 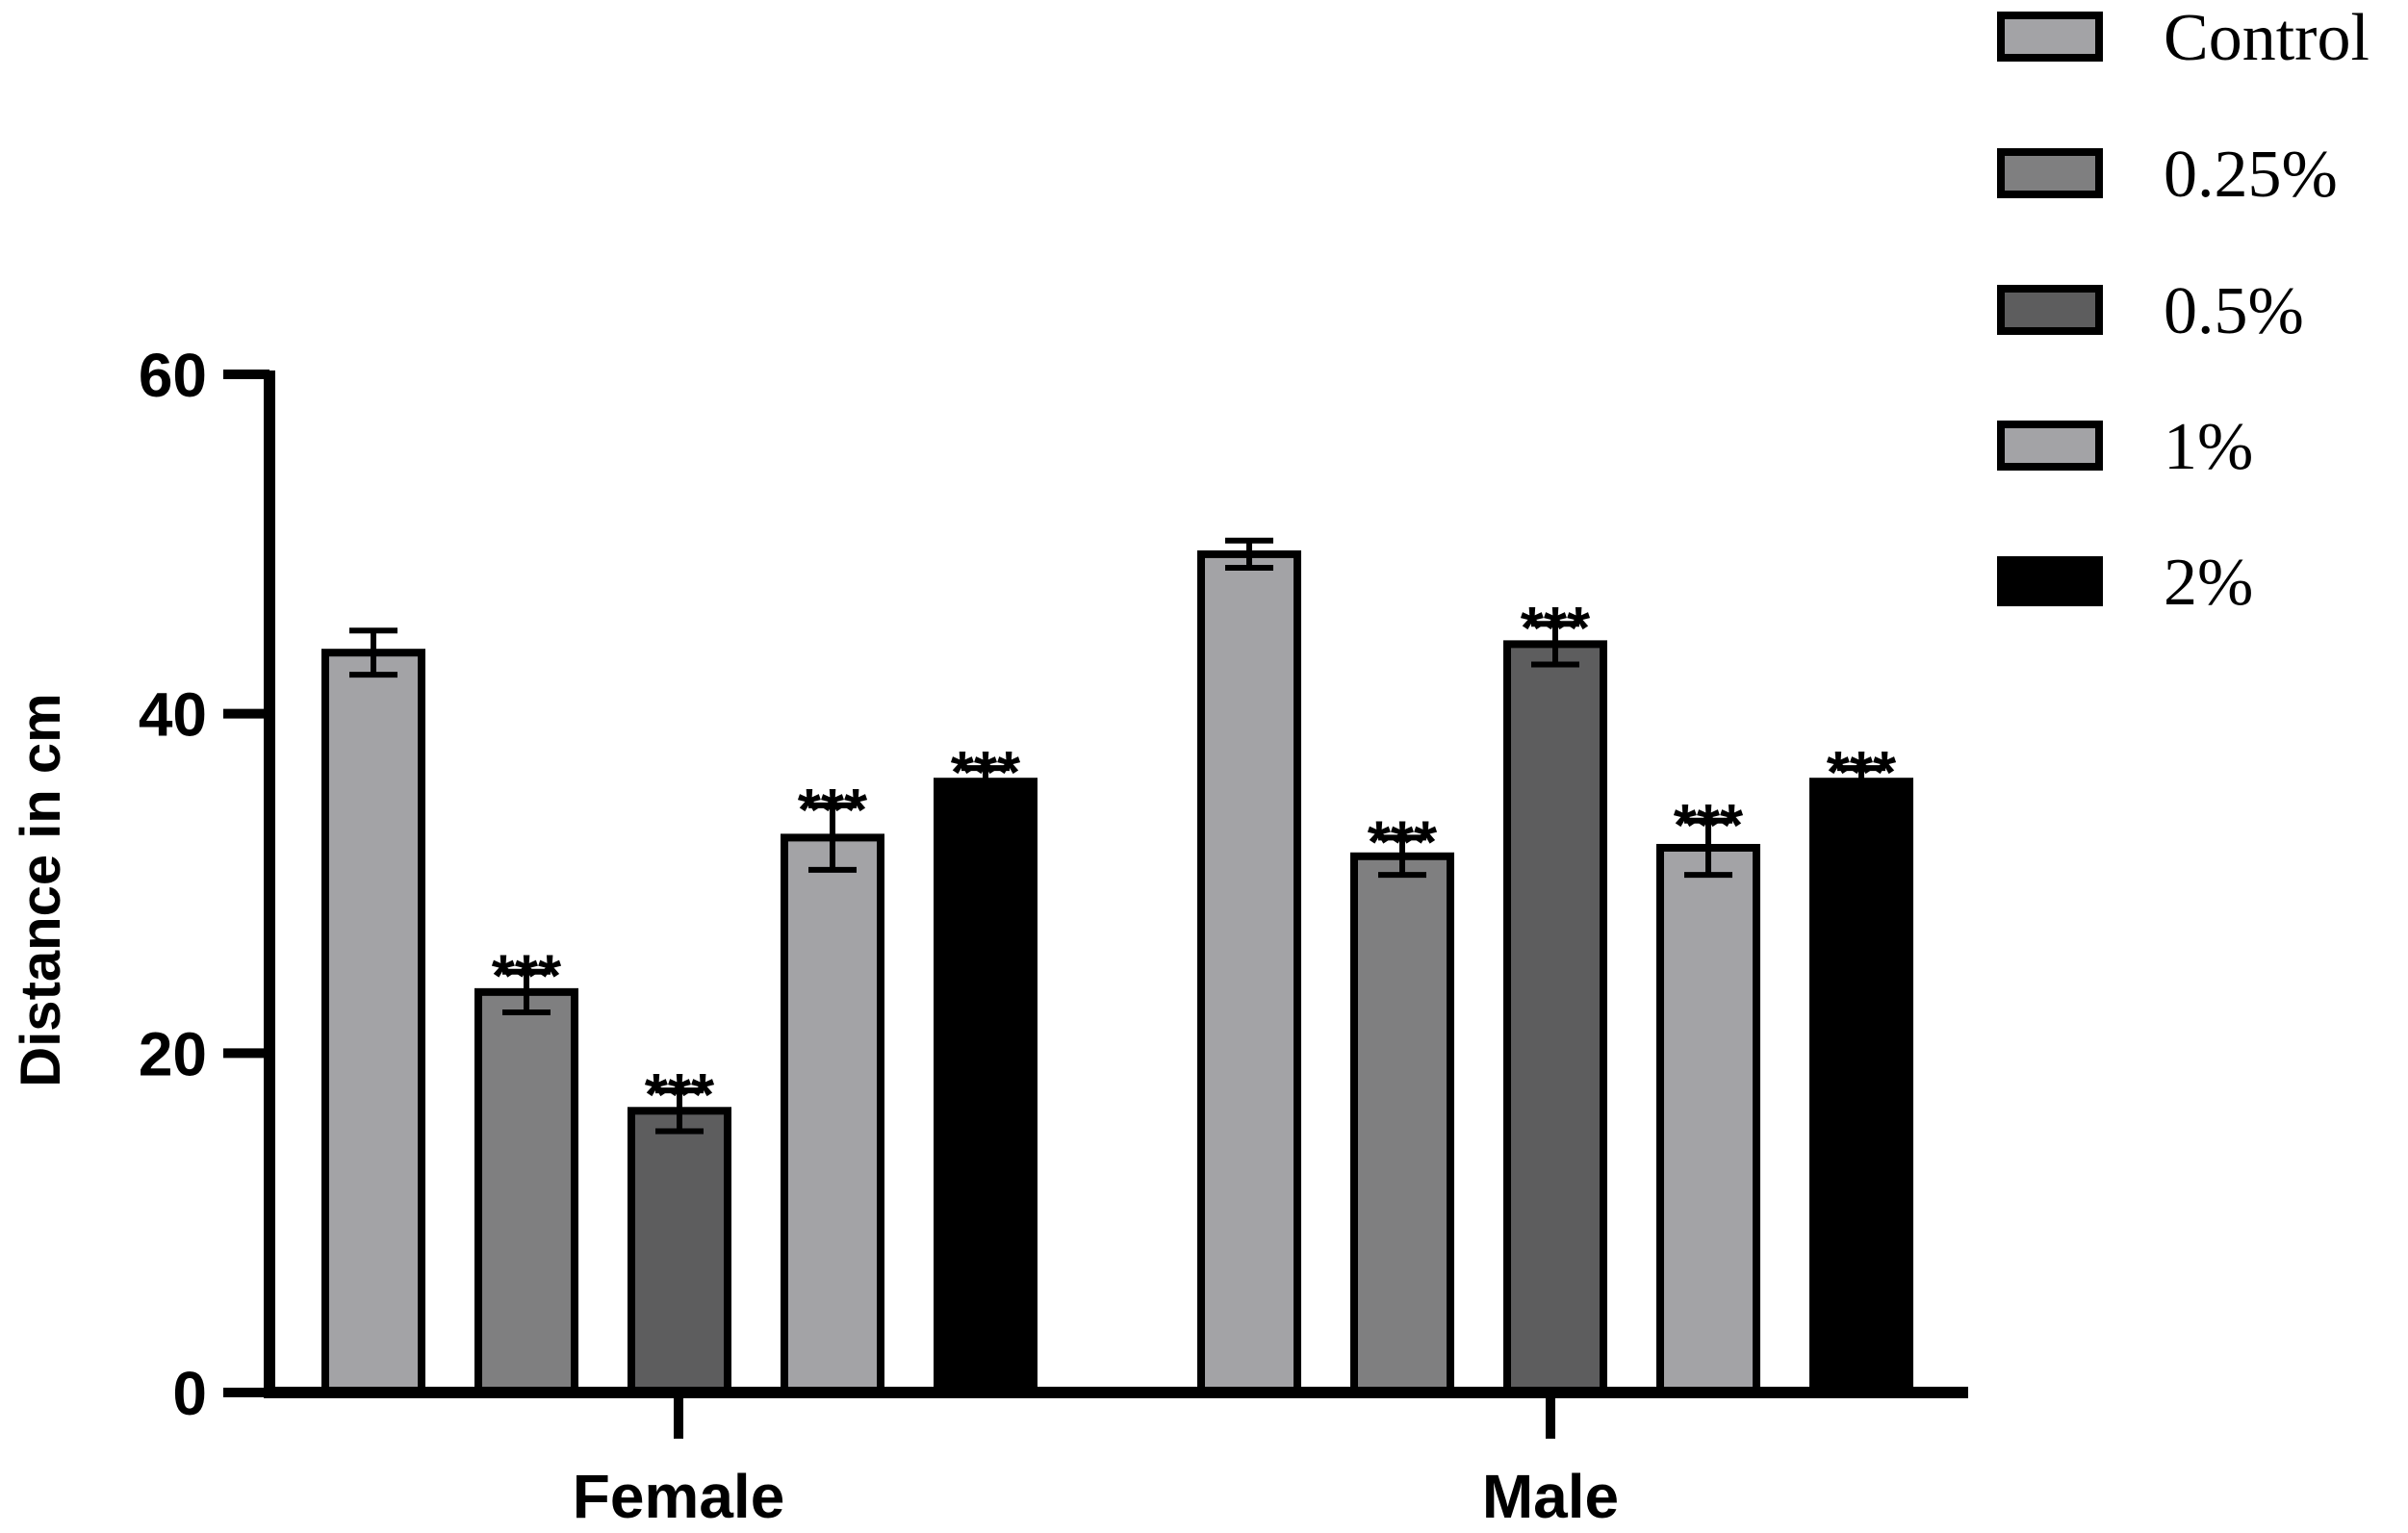 I want to click on significance-female-2: ***, so click(x=680, y=1095).